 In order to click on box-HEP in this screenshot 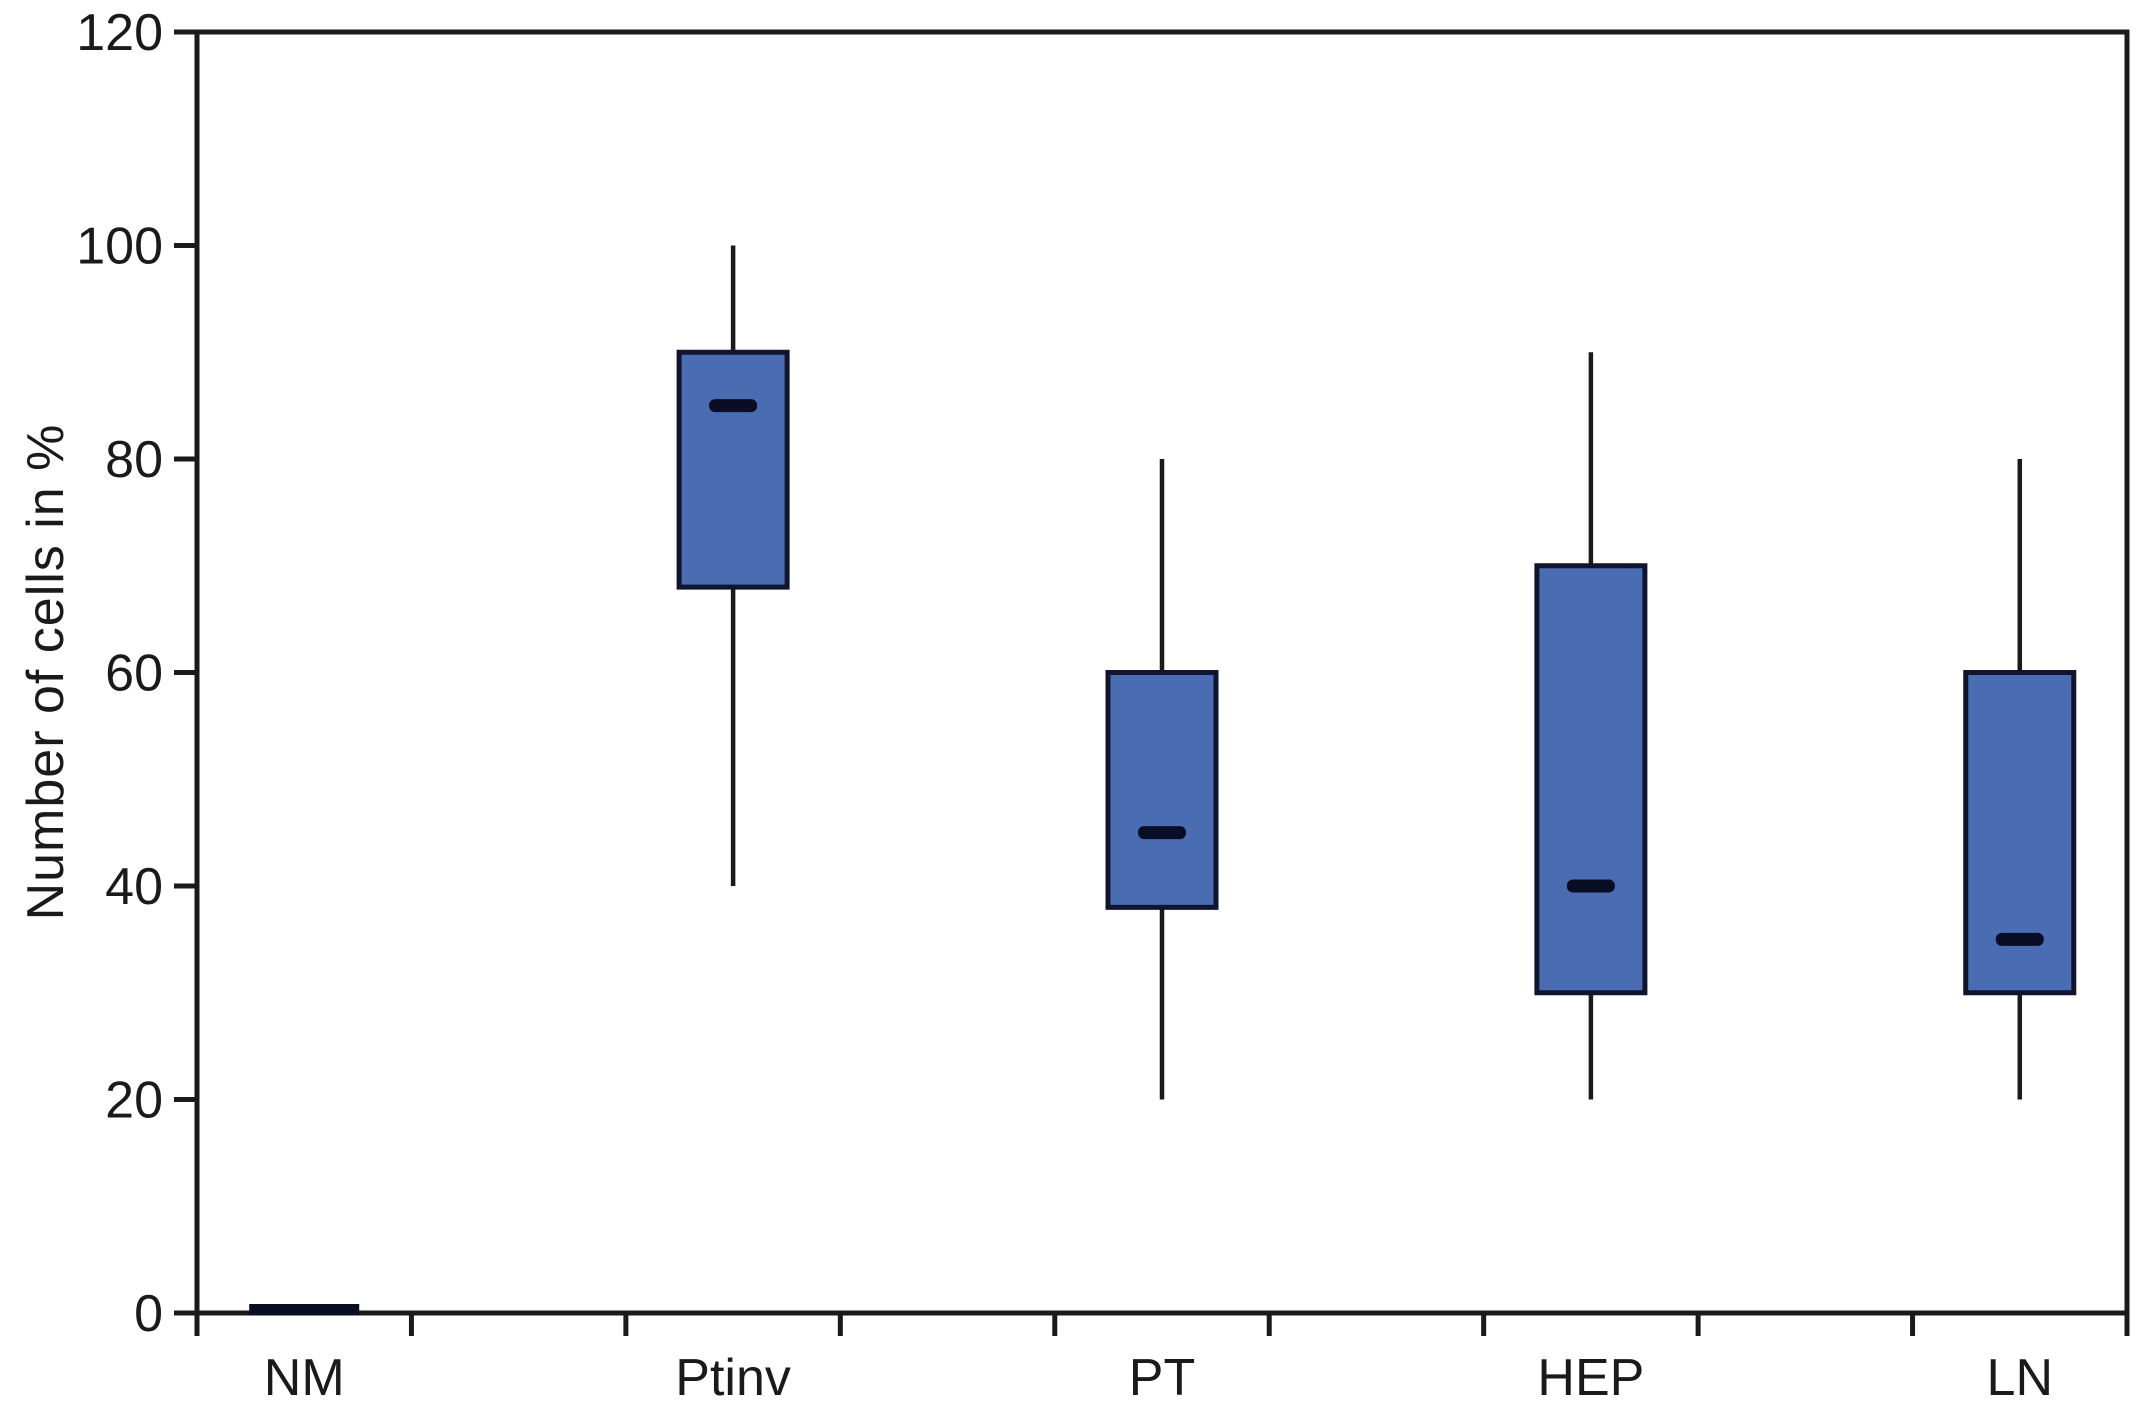, I will do `click(1591, 779)`.